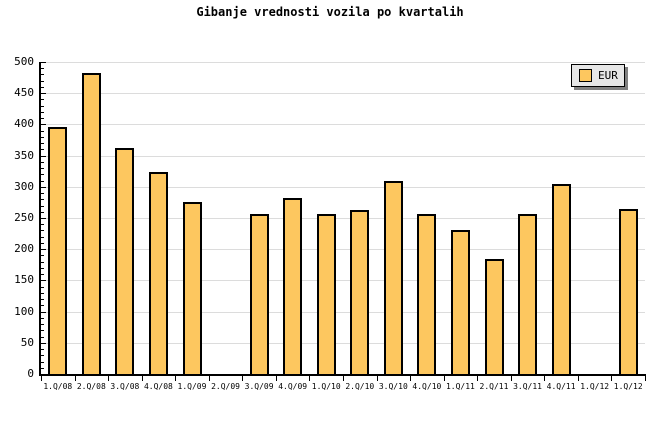 This screenshot has height=440, width=660. What do you see at coordinates (30, 373) in the screenshot?
I see `y-tick-label: 0` at bounding box center [30, 373].